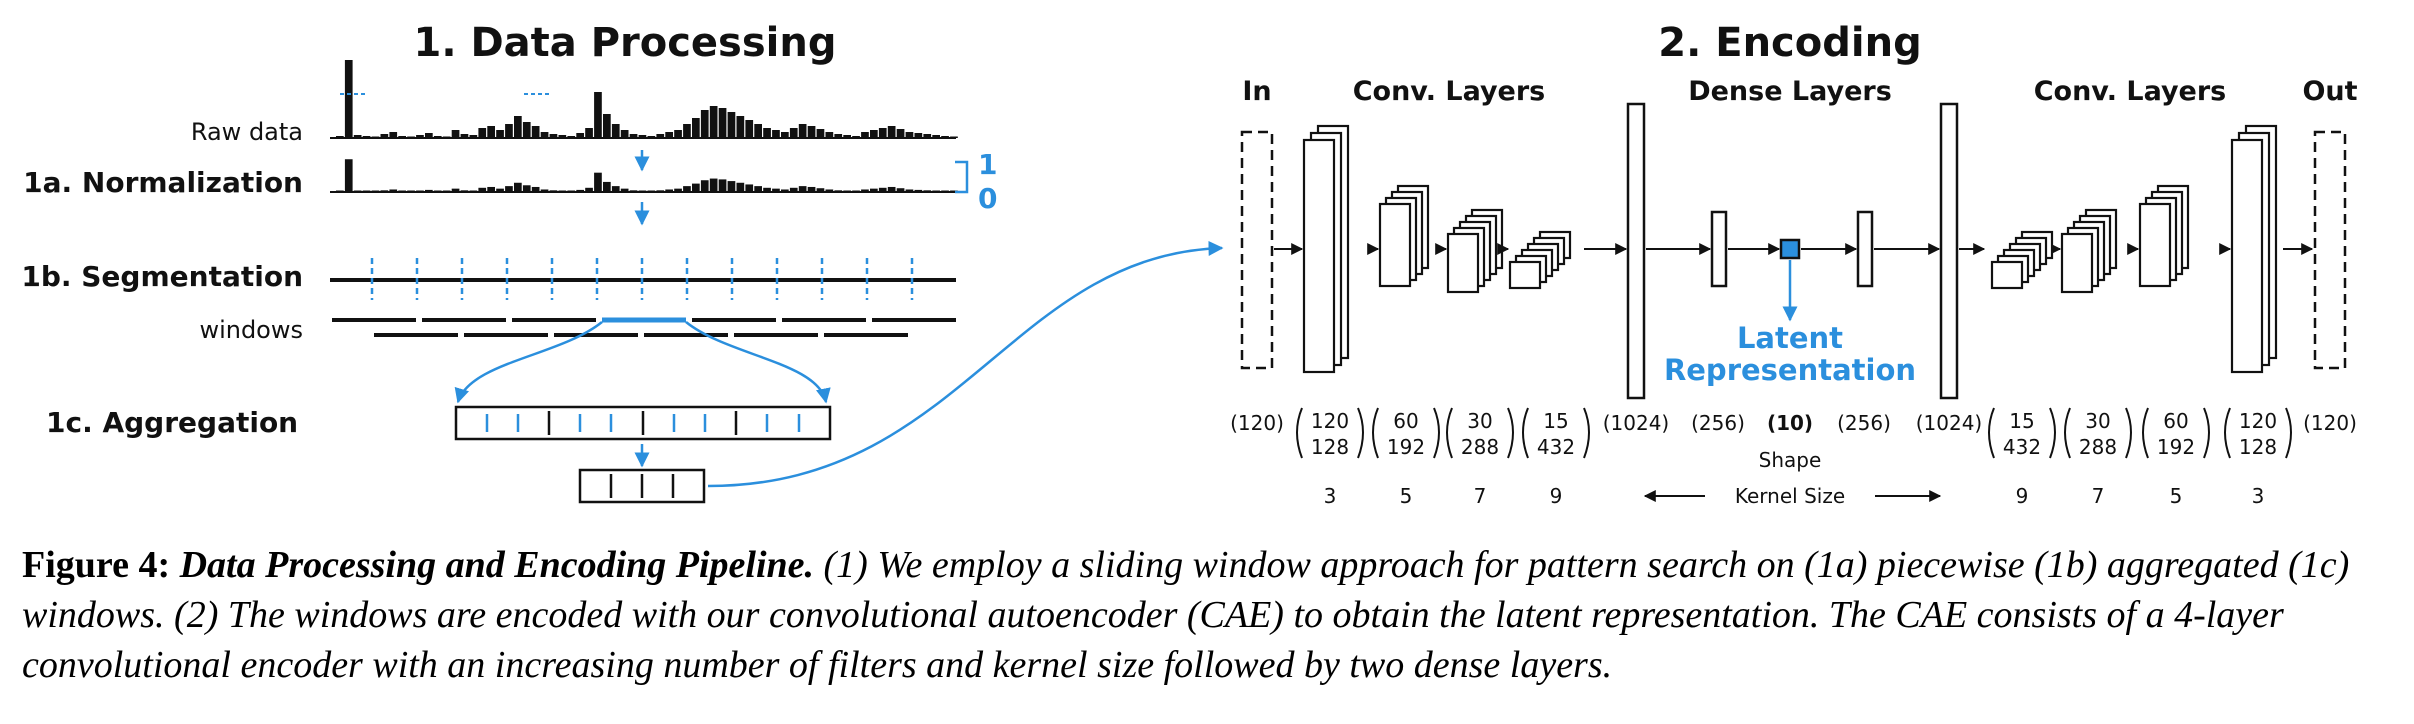 The height and width of the screenshot is (724, 2414). Describe the element at coordinates (1449, 91) in the screenshot. I see `conv-layers-left-label: Conv. Layers` at that location.